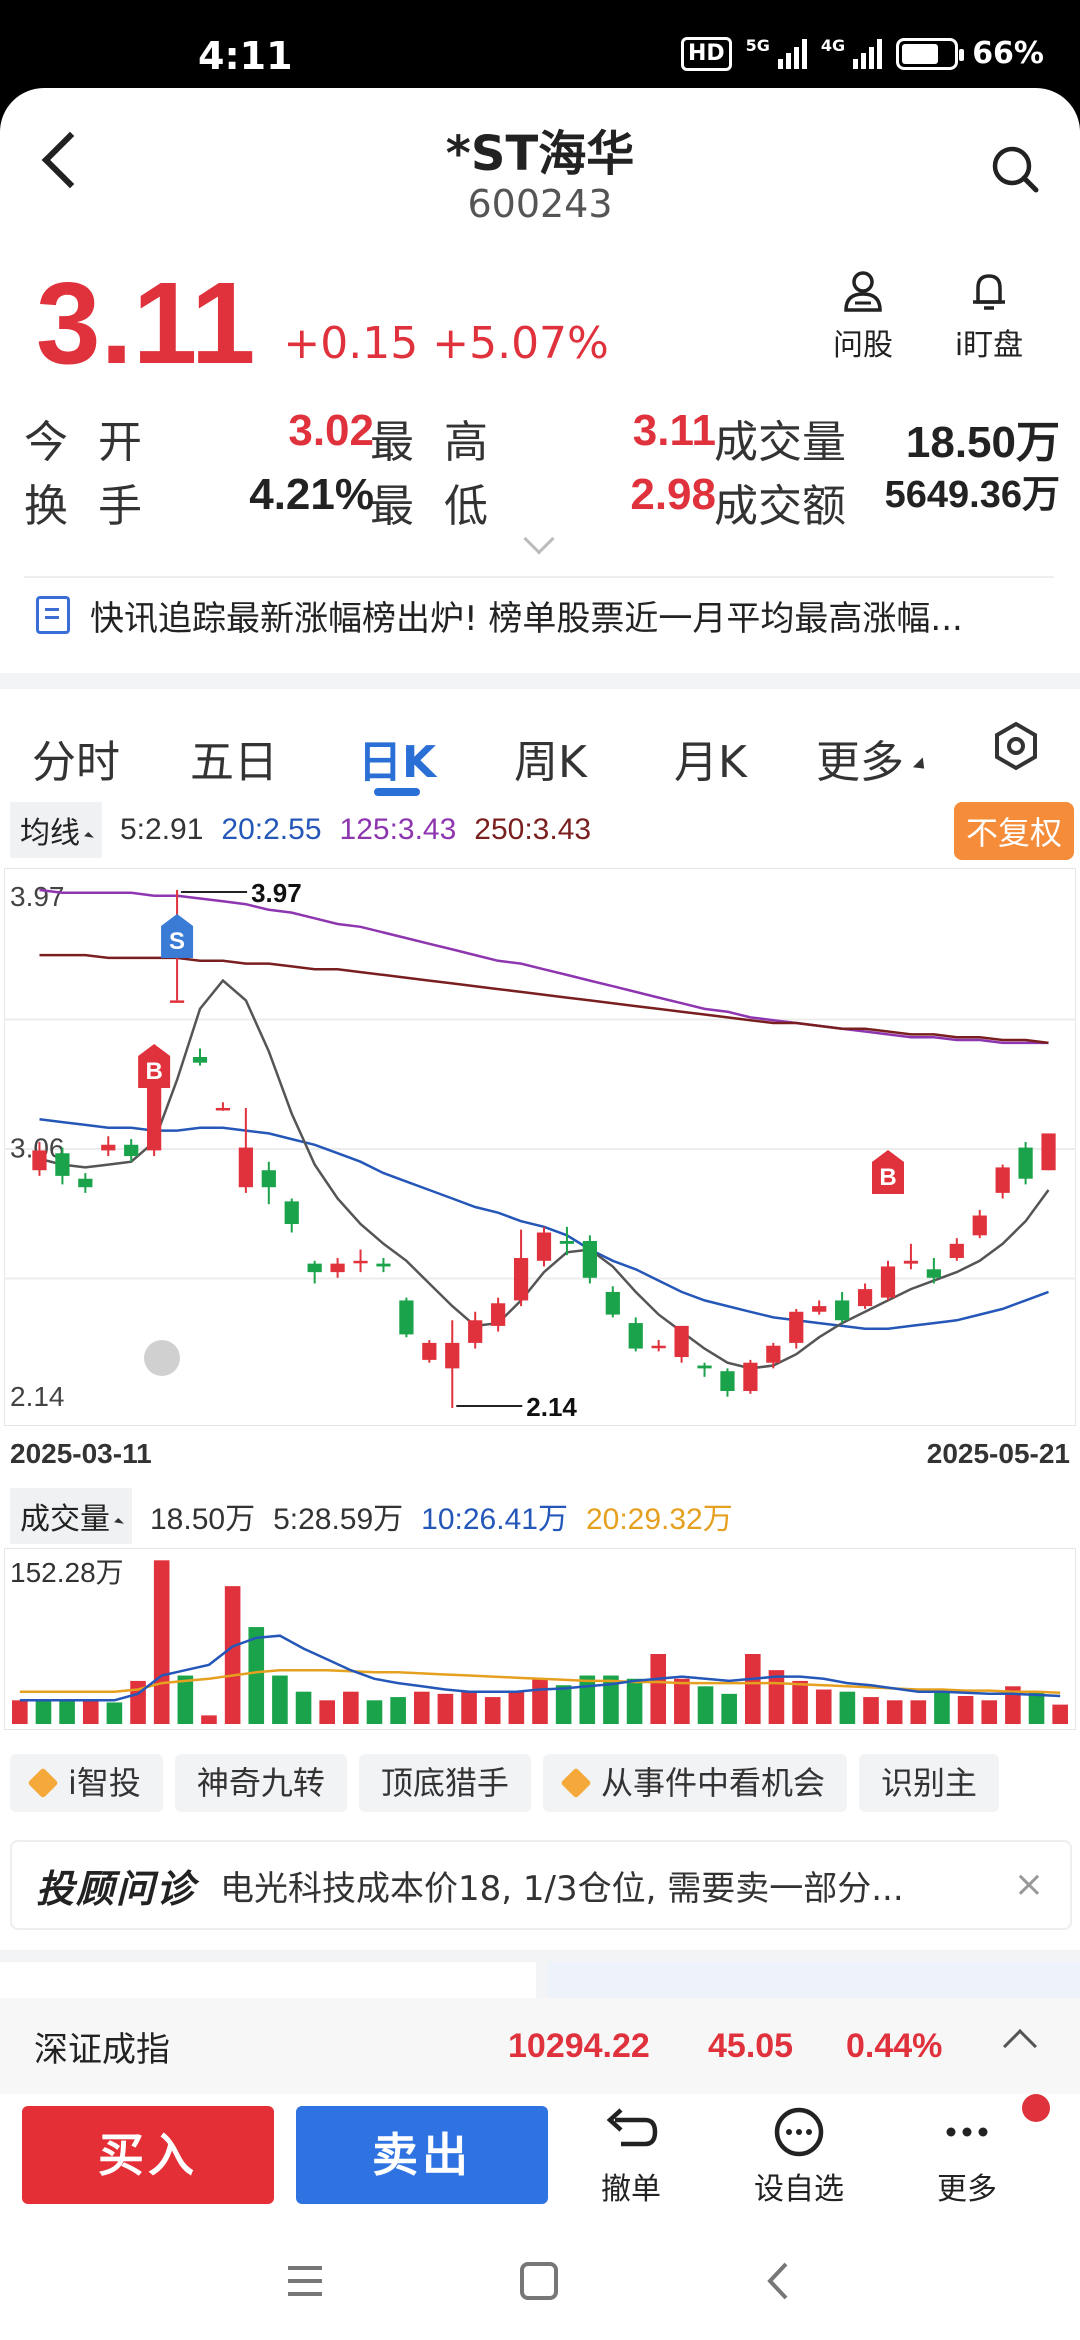  Describe the element at coordinates (43, 1783) in the screenshot. I see `diamond-icon` at that location.